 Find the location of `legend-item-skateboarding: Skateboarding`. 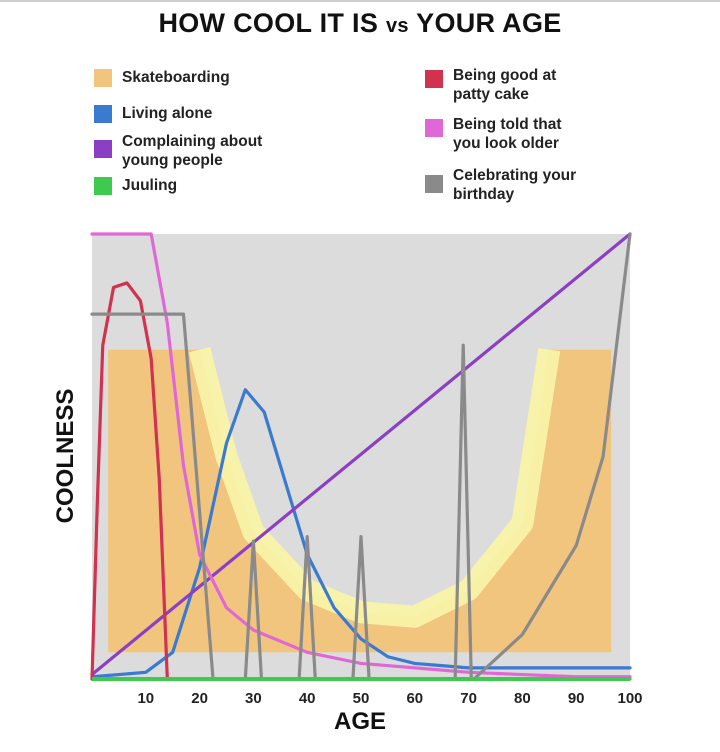

legend-item-skateboarding: Skateboarding is located at coordinates (208, 77).